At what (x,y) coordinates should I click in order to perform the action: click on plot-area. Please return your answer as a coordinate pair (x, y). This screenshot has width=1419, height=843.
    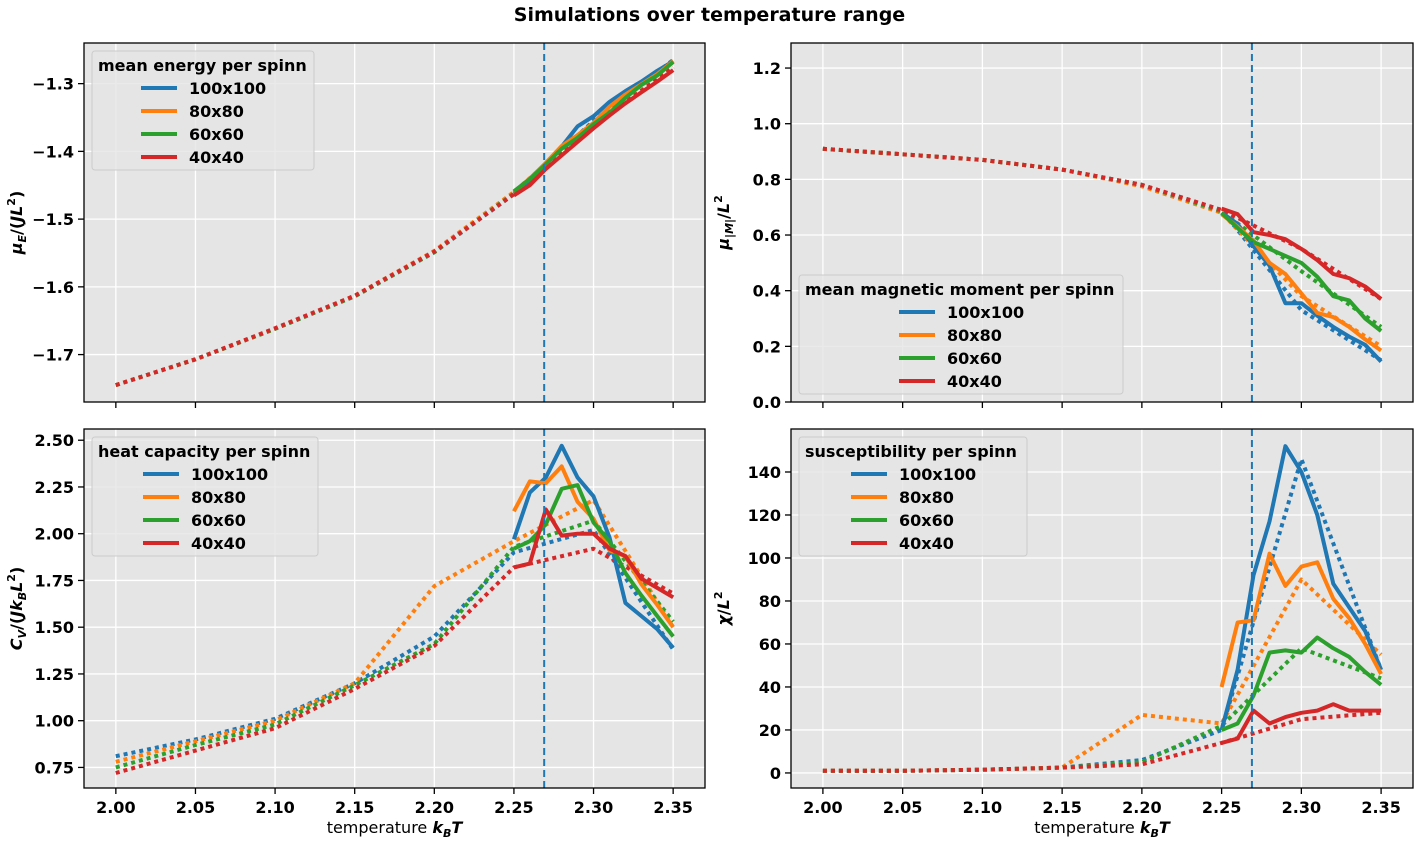
    Looking at the image, I should click on (1102, 254).